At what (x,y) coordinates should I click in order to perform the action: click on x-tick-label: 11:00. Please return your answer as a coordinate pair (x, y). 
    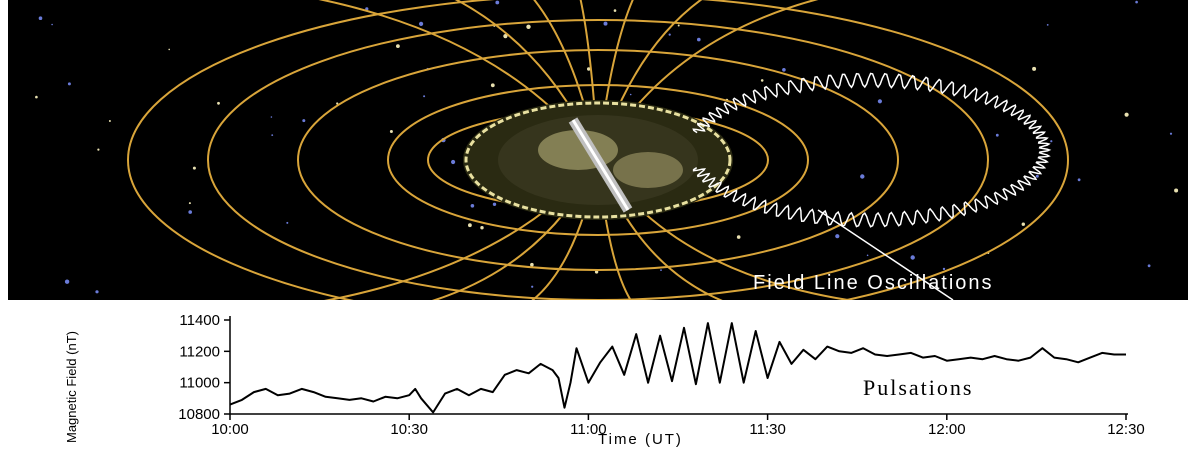
    Looking at the image, I should click on (588, 429).